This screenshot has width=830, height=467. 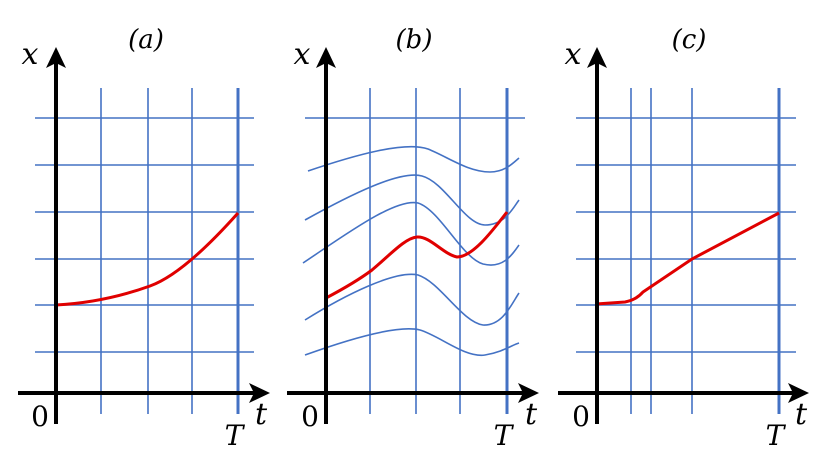 I want to click on panel-c-y-axis-label: x, so click(x=573, y=54).